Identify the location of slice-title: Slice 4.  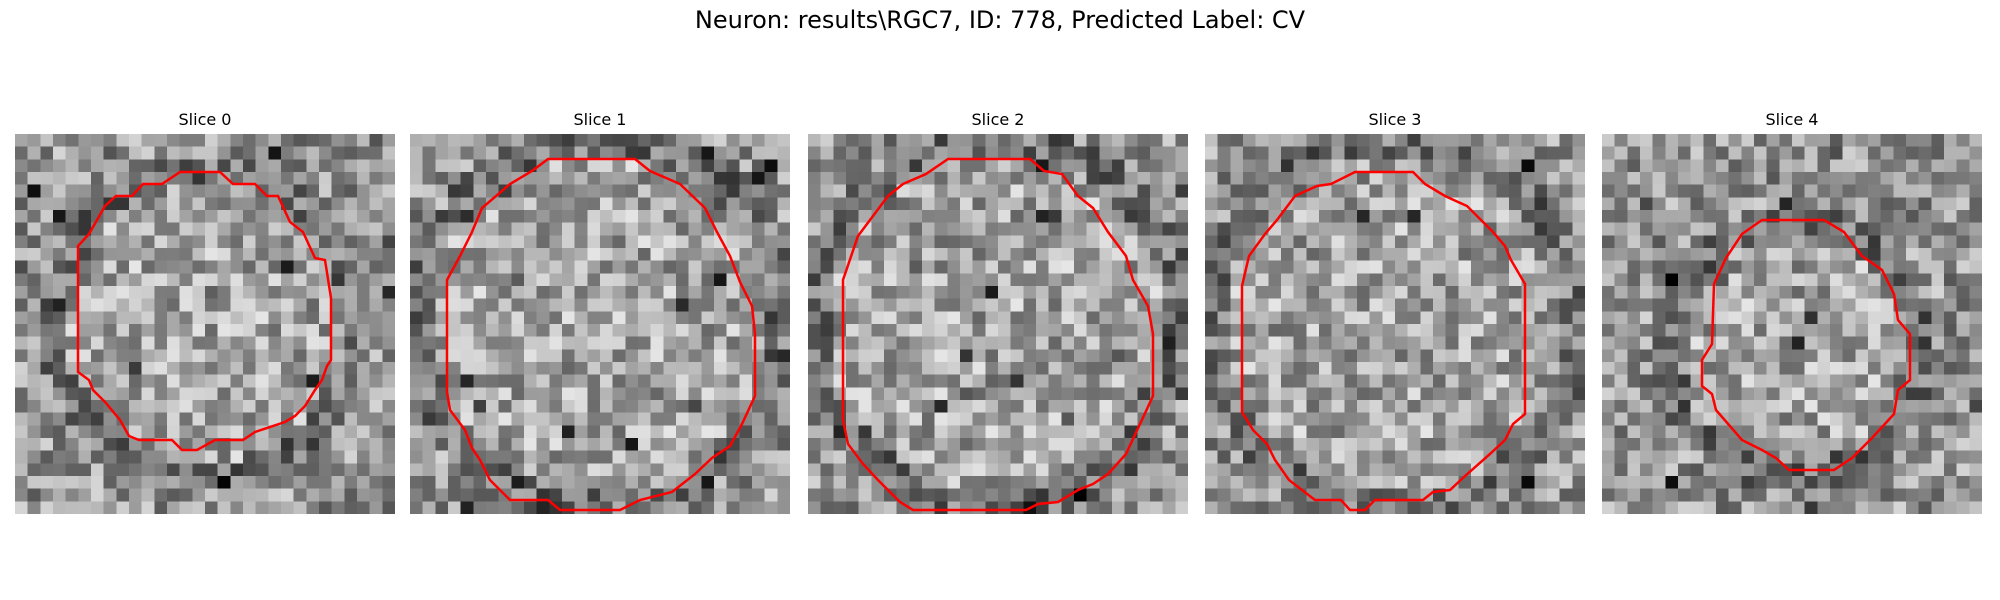
(1792, 119).